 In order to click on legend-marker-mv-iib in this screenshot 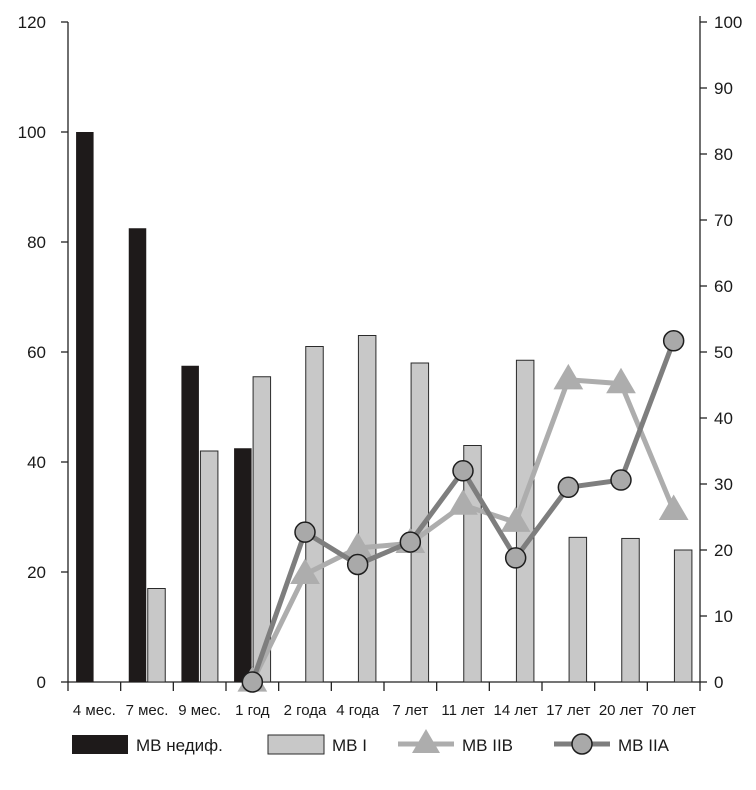, I will do `click(426, 741)`.